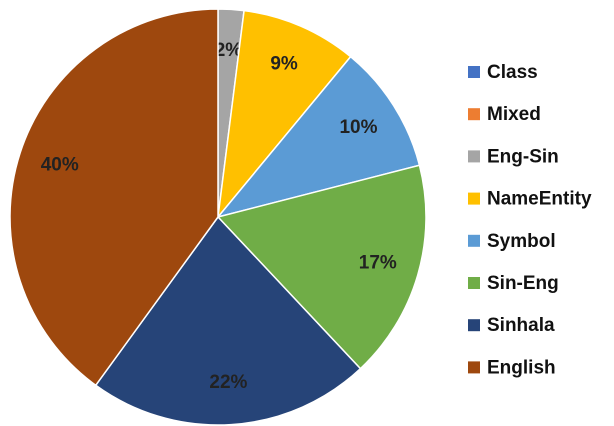  Describe the element at coordinates (521, 367) in the screenshot. I see `legend-label: English` at that location.